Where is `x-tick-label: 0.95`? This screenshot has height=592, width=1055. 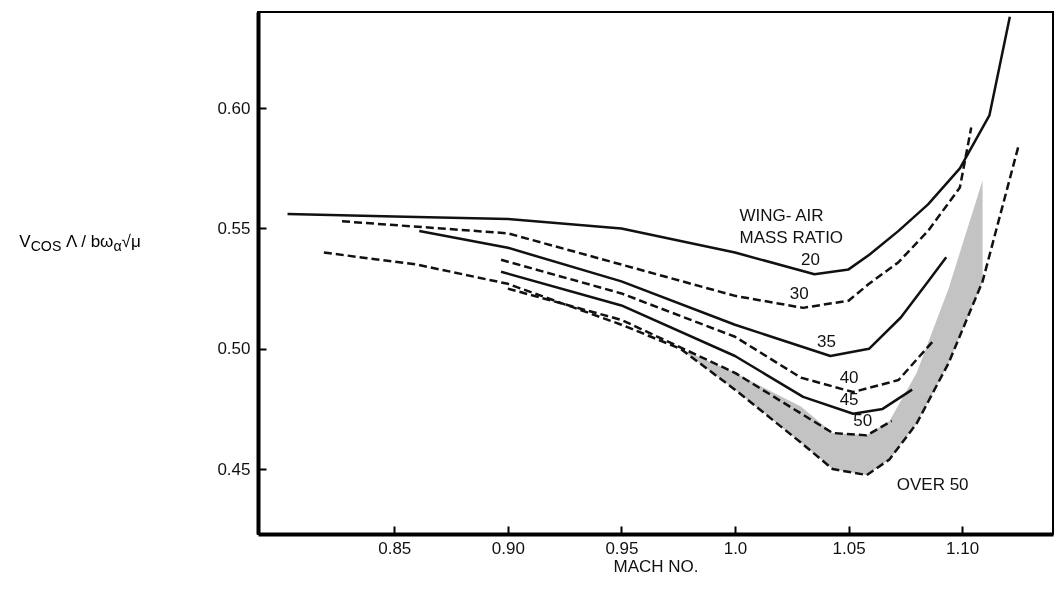
x-tick-label: 0.95 is located at coordinates (622, 548).